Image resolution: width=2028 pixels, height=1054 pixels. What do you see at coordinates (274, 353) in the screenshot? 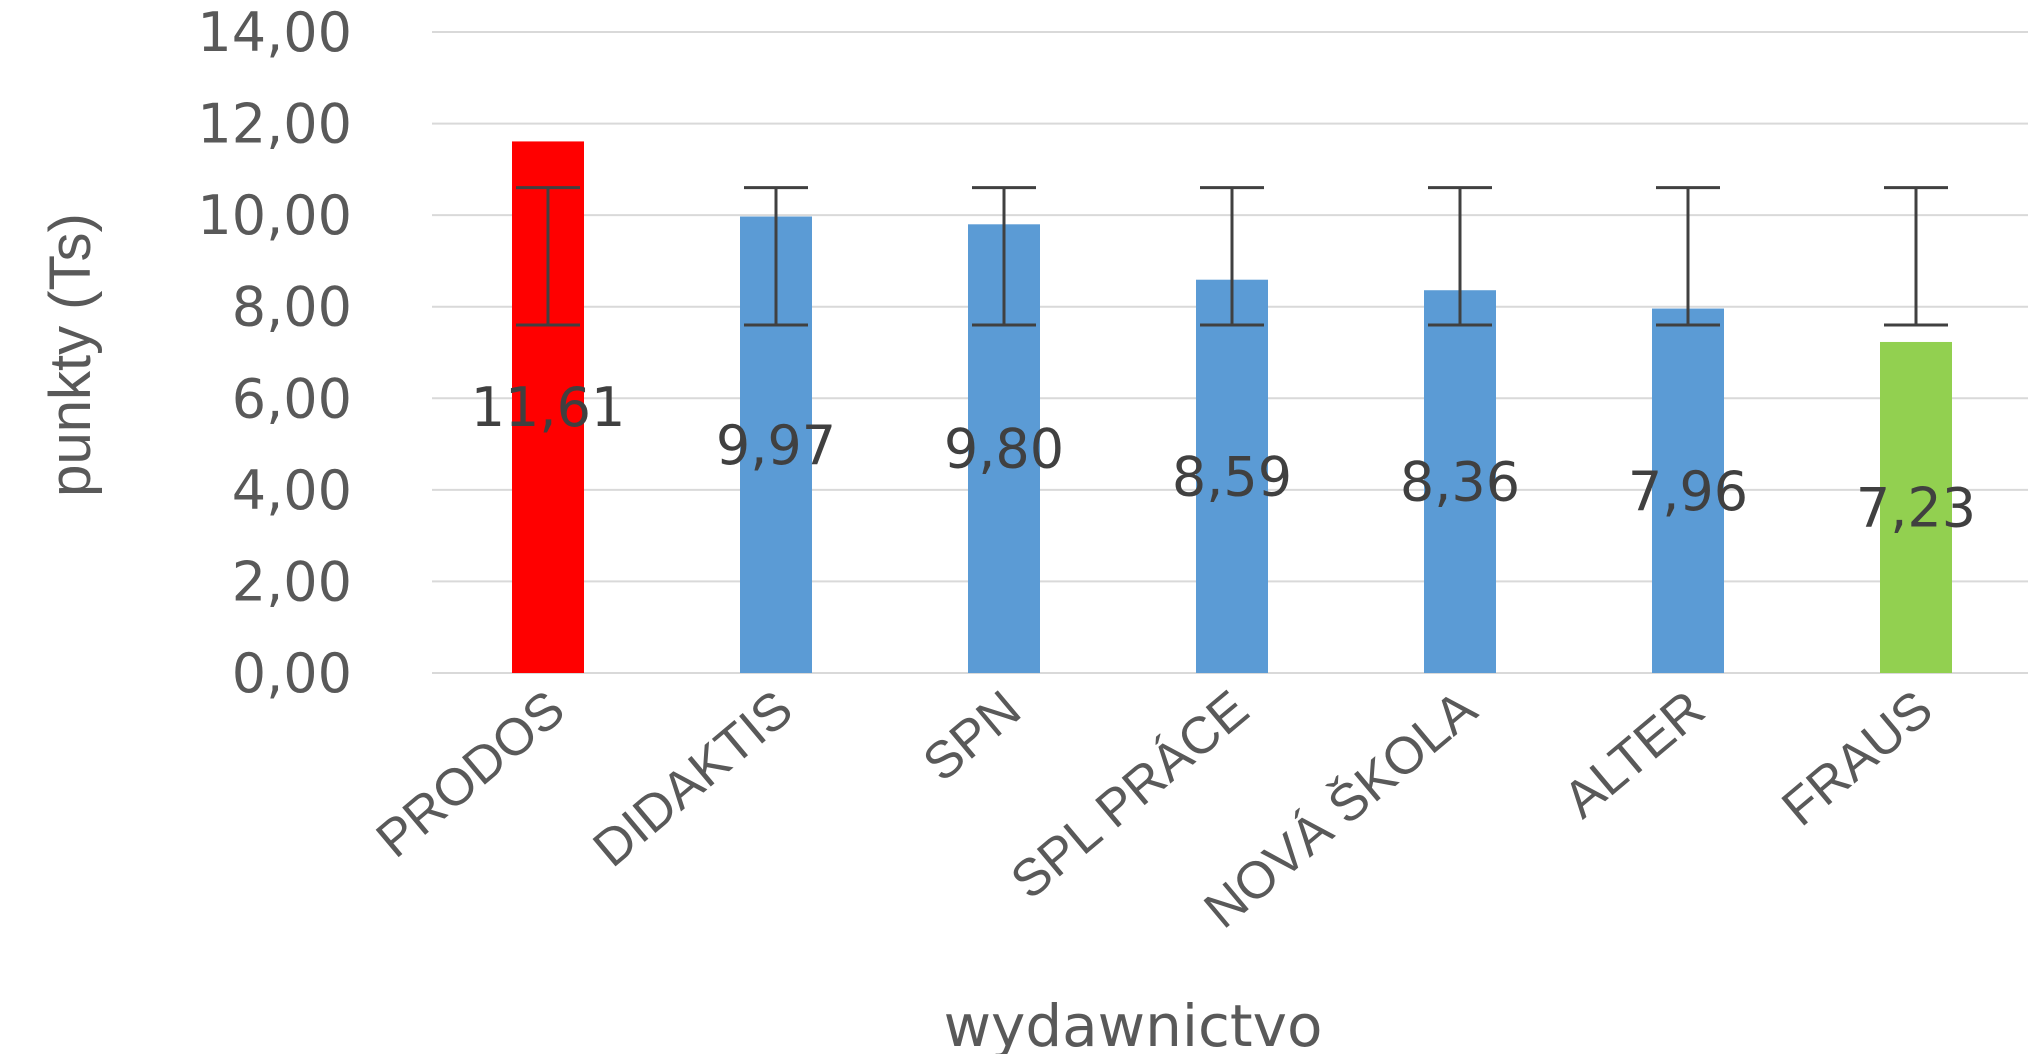
I see `y-axis-ticks: 0,00 2,00 4,00 6,00 8,00 10,00 12,00 14,00` at bounding box center [274, 353].